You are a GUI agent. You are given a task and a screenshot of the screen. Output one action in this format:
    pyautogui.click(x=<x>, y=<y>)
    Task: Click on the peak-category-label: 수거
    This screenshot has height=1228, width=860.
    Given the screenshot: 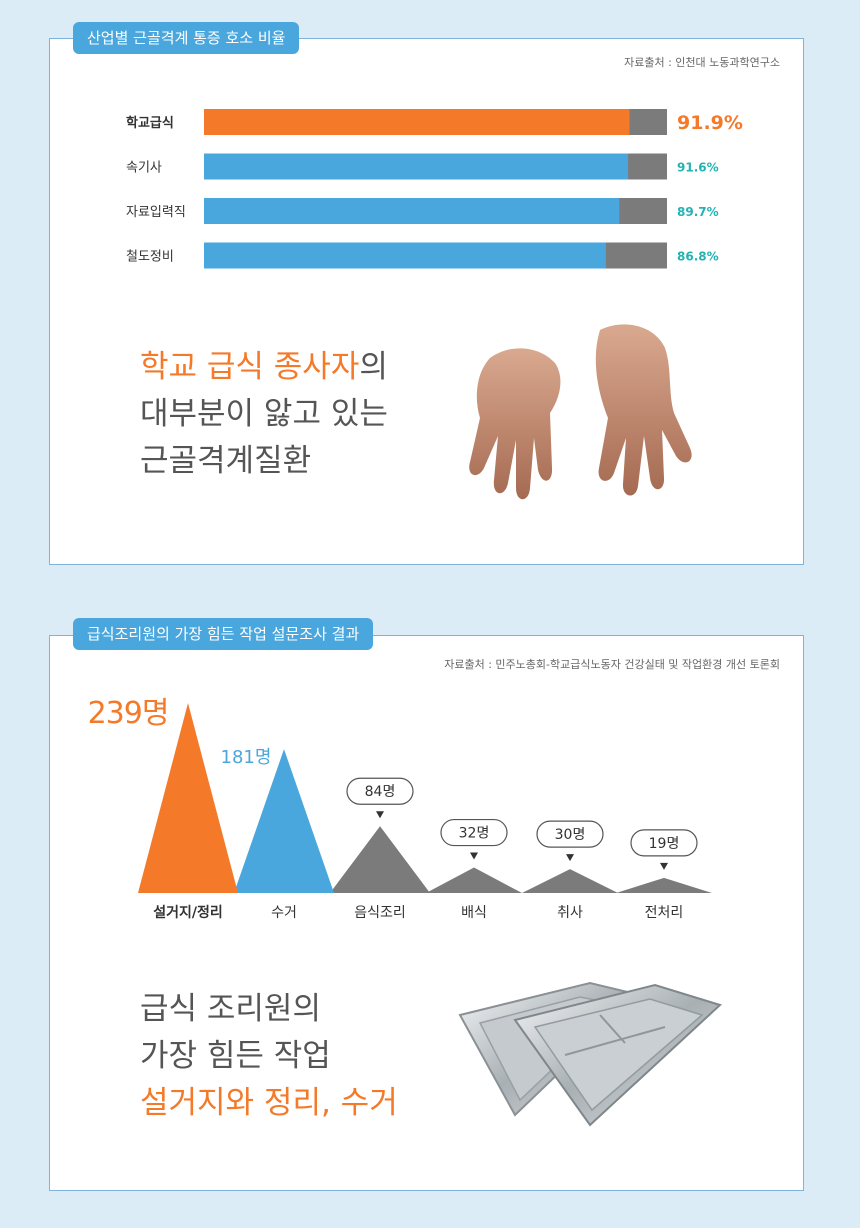 What is the action you would take?
    pyautogui.click(x=284, y=913)
    